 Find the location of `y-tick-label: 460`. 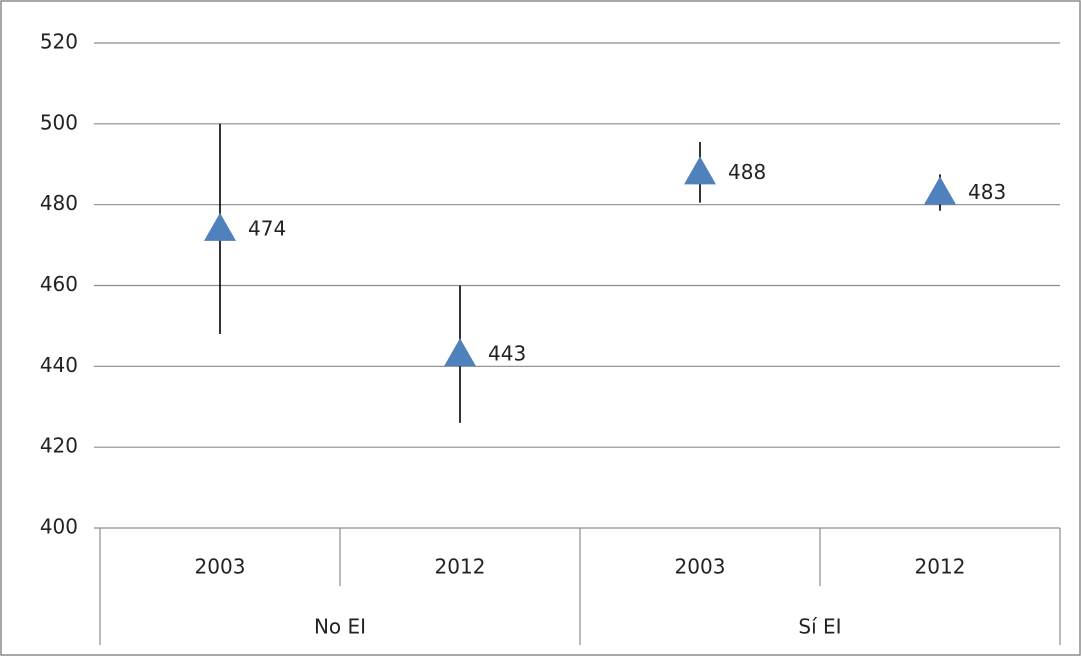

y-tick-label: 460 is located at coordinates (59, 284).